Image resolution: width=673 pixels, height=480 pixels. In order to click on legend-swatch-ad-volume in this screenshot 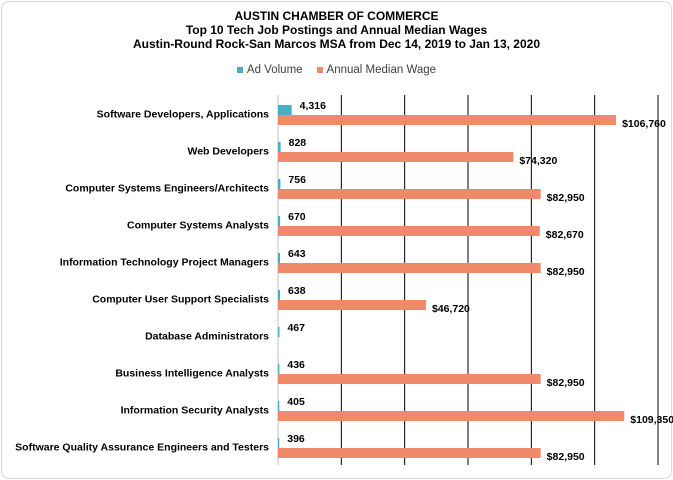, I will do `click(239, 70)`.